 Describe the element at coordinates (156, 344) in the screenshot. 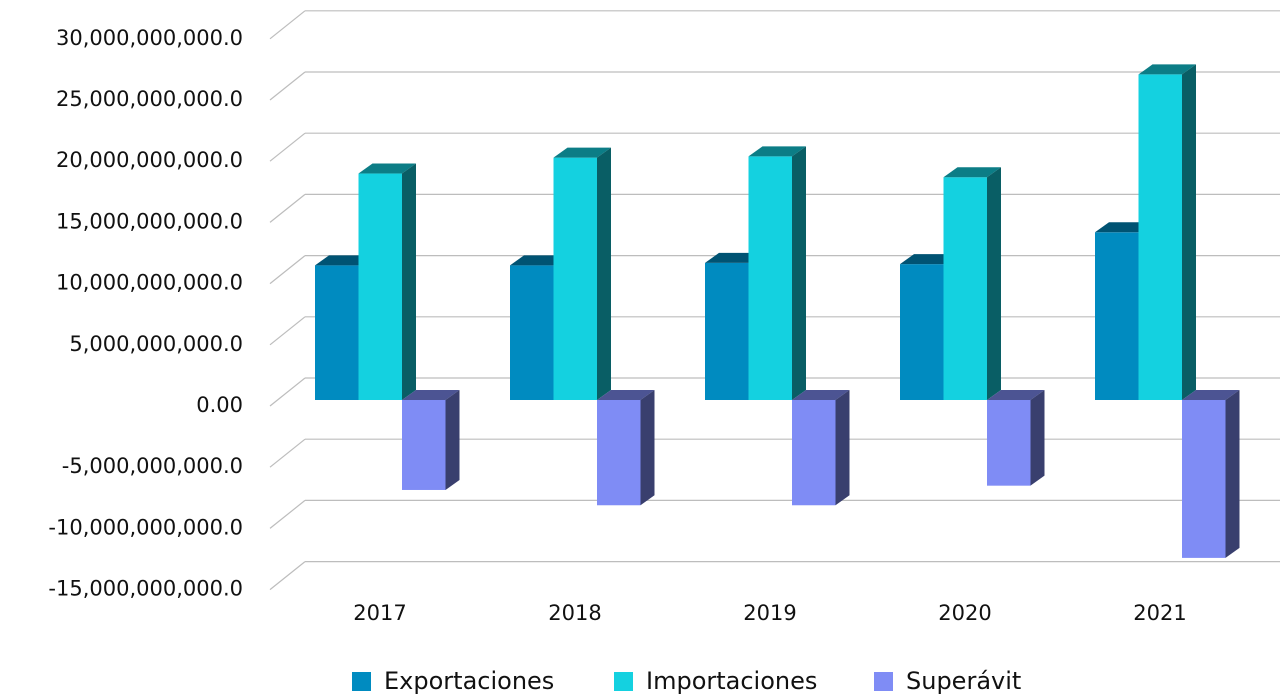

I see `y-tick-label: 5,000,000,000.0` at that location.